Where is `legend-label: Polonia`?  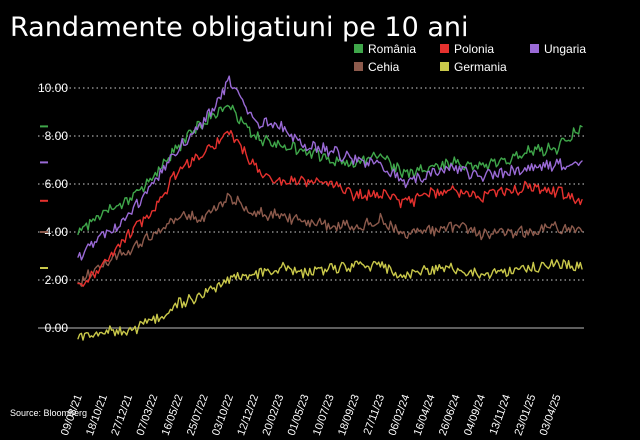
legend-label: Polonia is located at coordinates (474, 49).